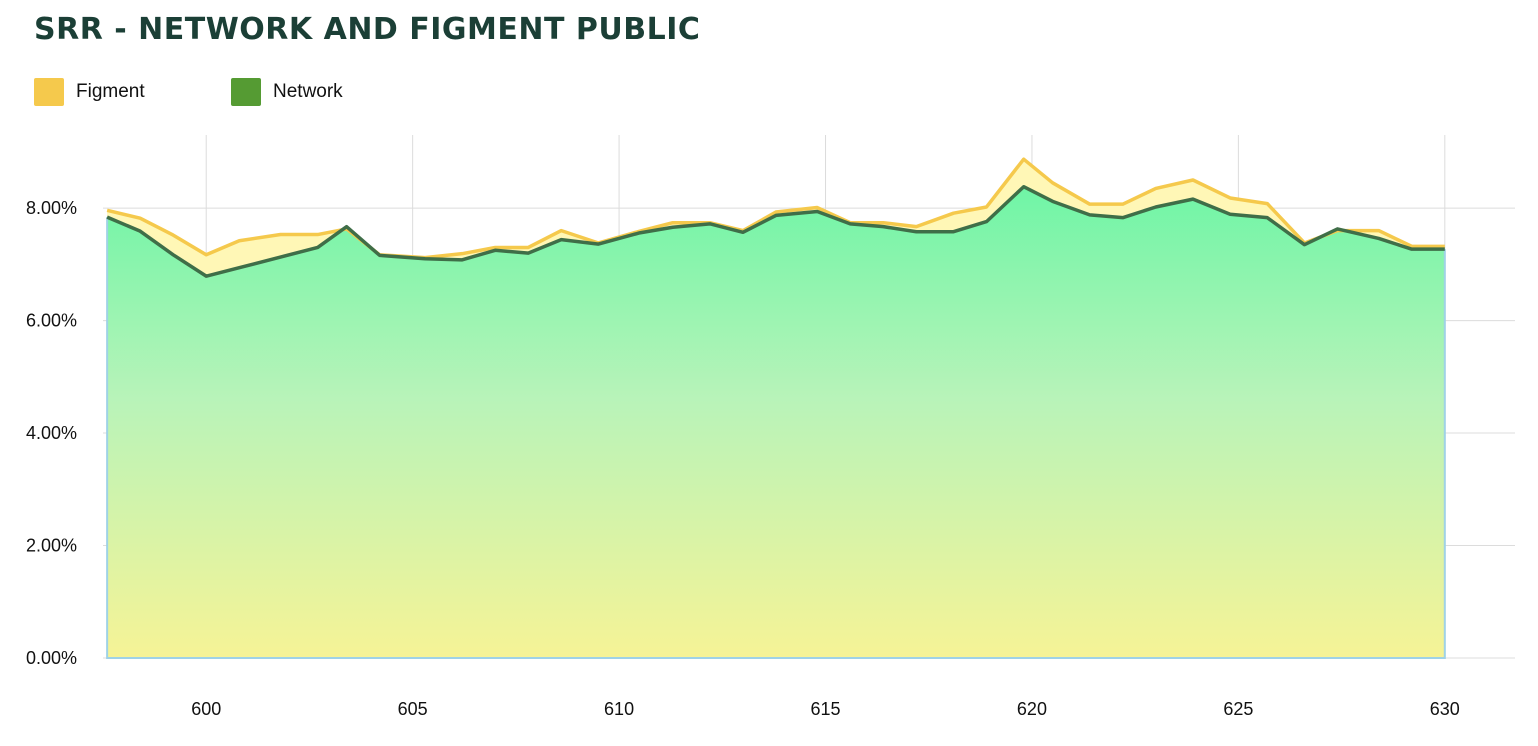 The image size is (1538, 746). Describe the element at coordinates (206, 709) in the screenshot. I see `x-tick-label: 600` at that location.